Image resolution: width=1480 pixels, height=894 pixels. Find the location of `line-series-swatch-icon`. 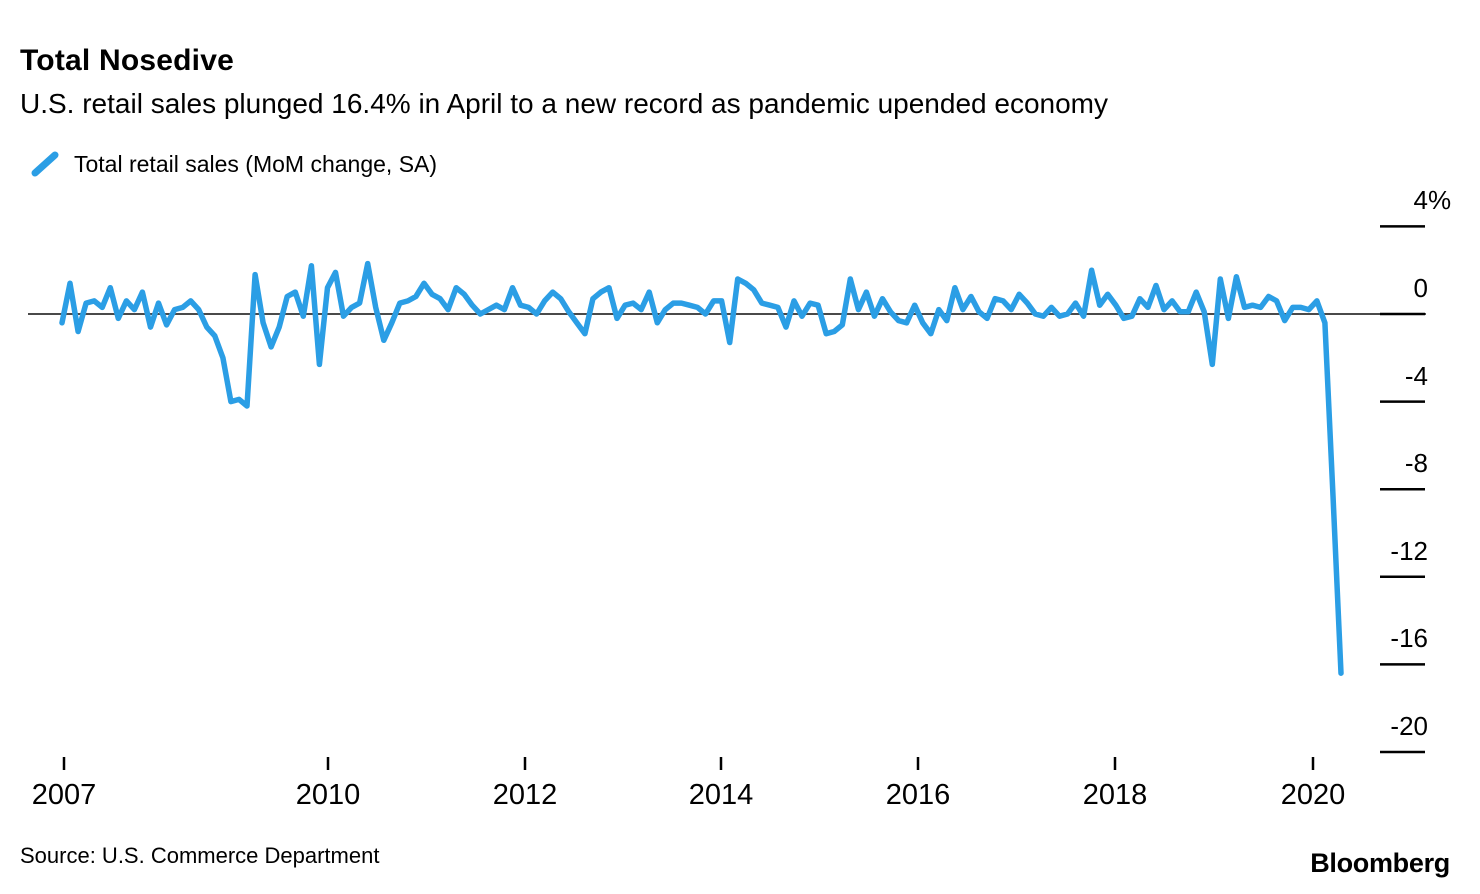

line-series-swatch-icon is located at coordinates (45, 164).